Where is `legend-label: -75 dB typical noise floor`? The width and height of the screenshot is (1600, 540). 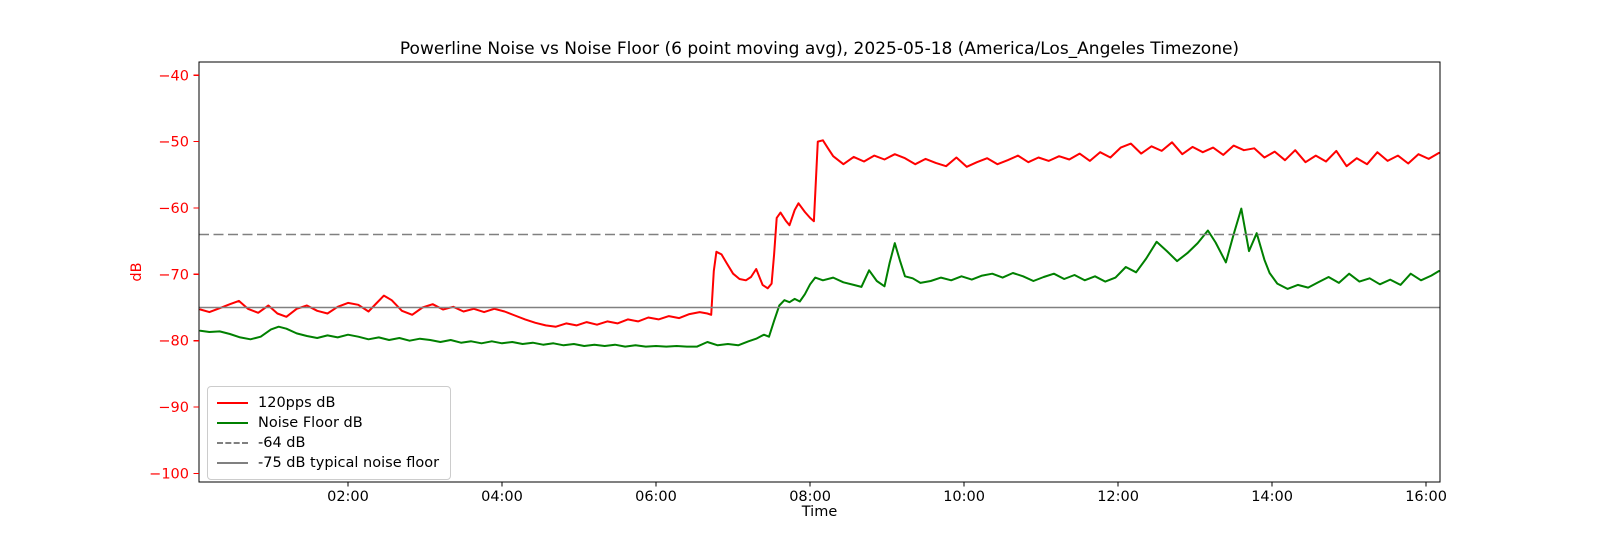 legend-label: -75 dB typical noise floor is located at coordinates (349, 463).